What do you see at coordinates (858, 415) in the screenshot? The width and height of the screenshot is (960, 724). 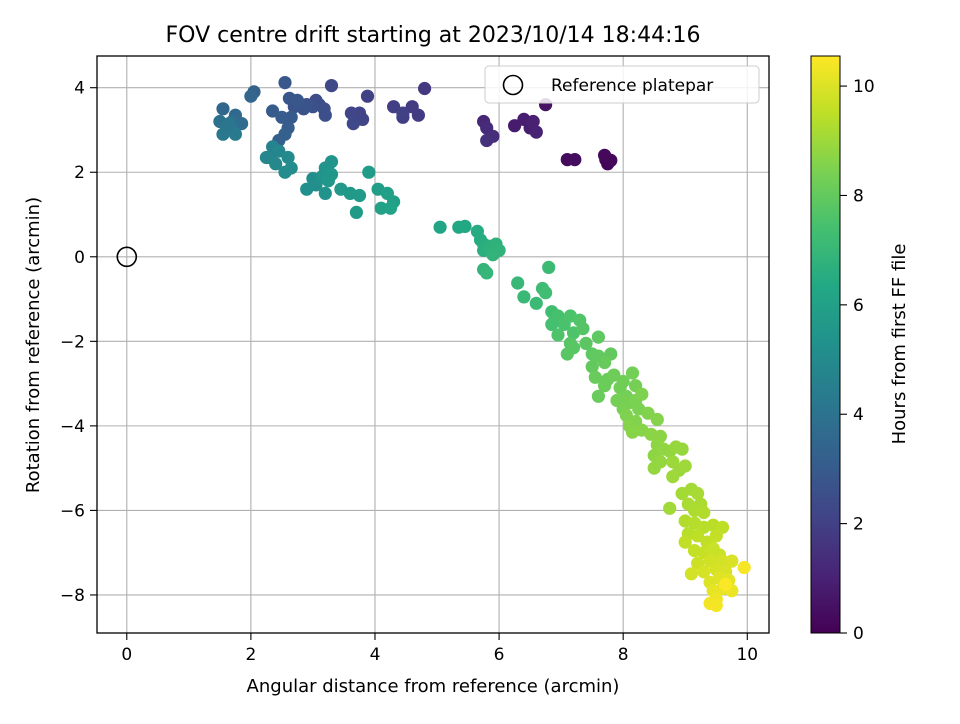 I see `colorbar-tick-label: 4` at bounding box center [858, 415].